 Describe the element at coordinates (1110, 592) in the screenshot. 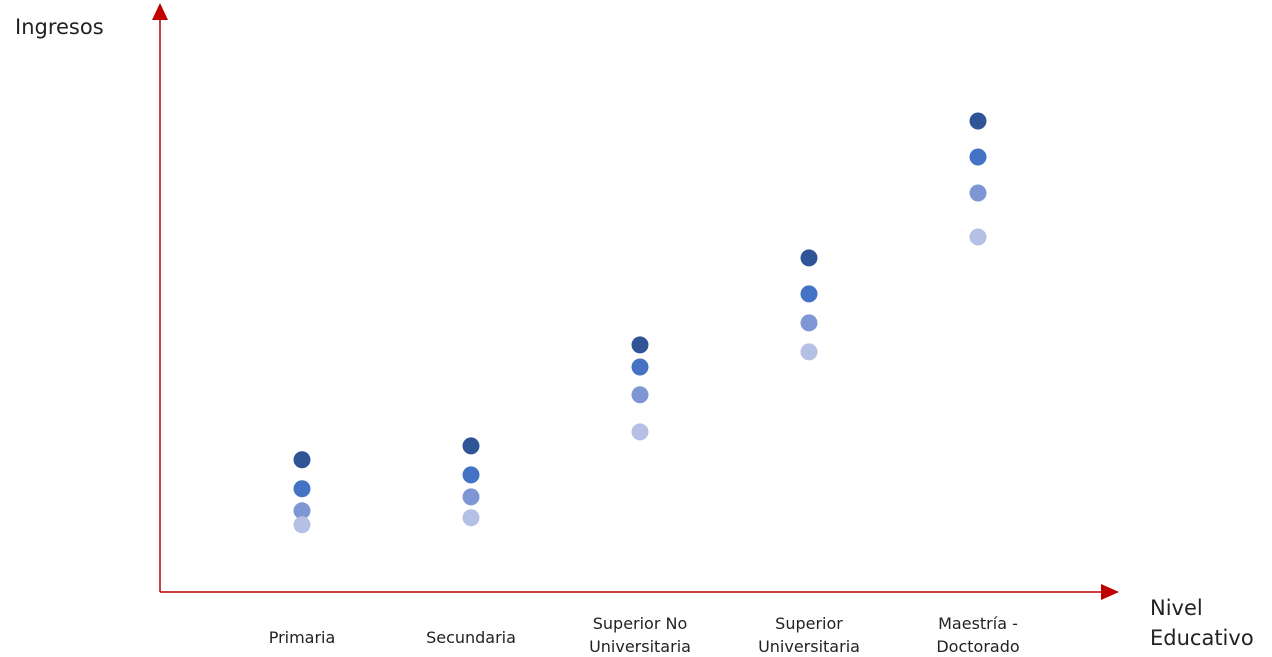

I see `x-axis-arrow` at that location.